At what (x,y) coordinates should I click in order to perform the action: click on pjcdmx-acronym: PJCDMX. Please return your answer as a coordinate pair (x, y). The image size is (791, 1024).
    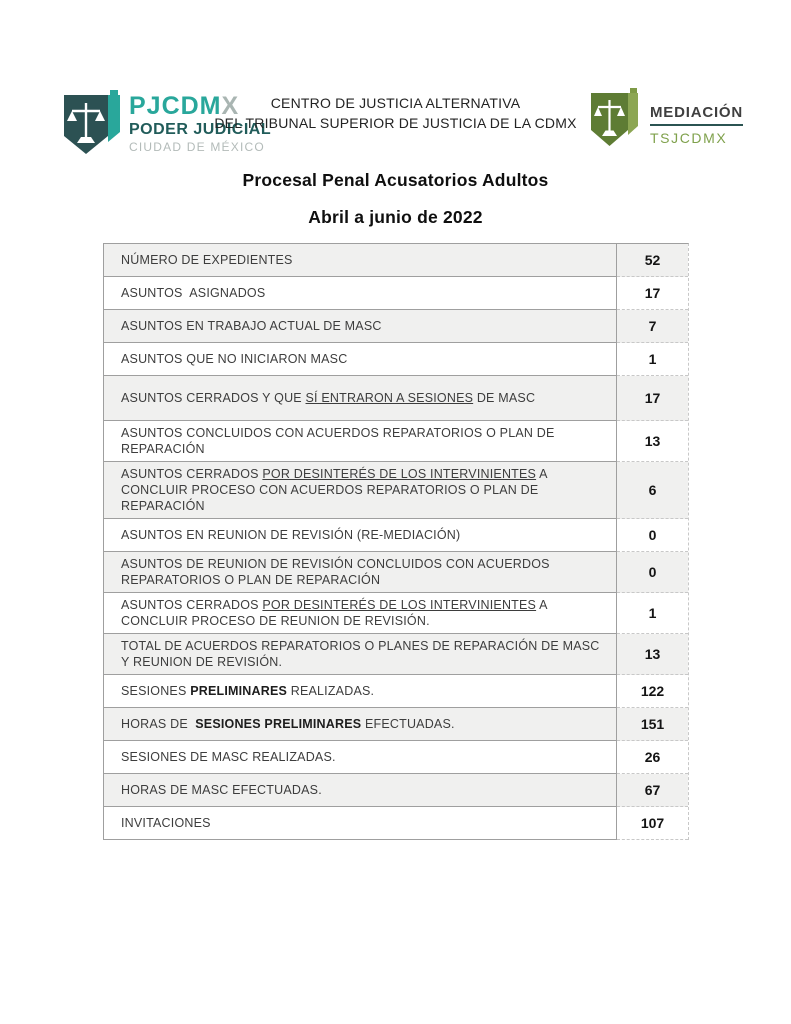
    Looking at the image, I should click on (184, 106).